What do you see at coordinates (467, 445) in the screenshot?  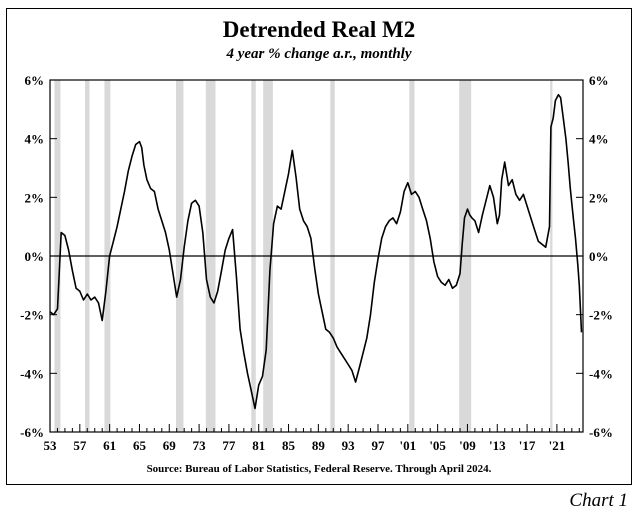 I see `x-tick-label-14: '09` at bounding box center [467, 445].